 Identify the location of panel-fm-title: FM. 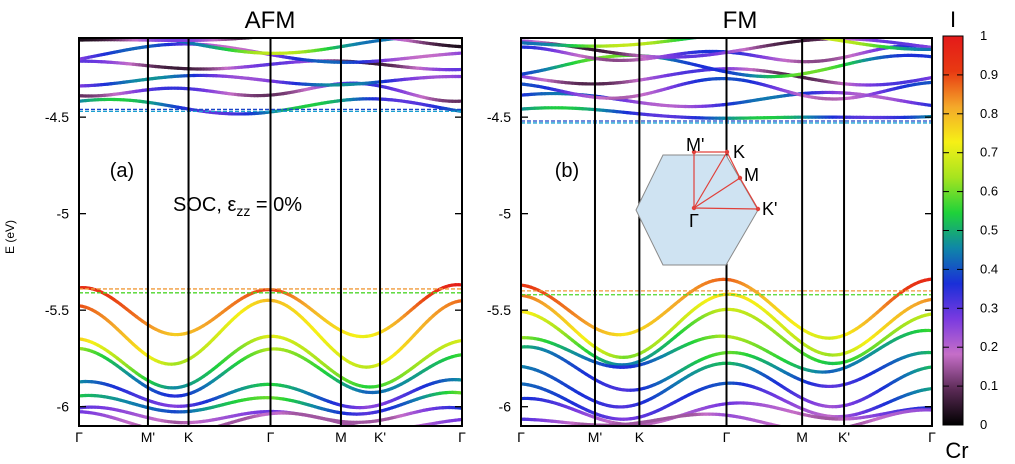
(740, 20).